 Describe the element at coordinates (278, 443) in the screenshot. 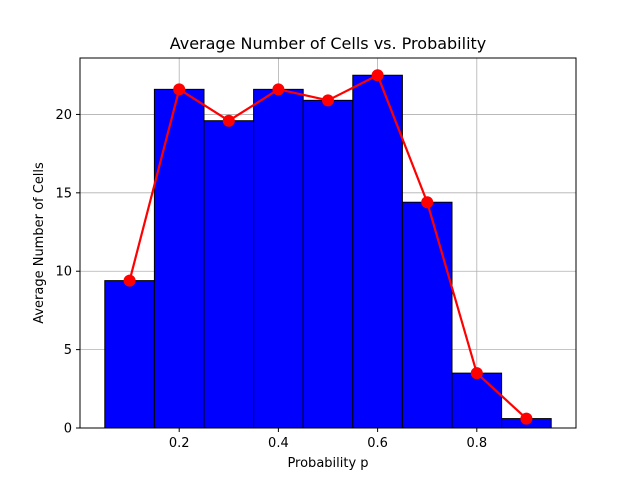

I see `x-tick-label-1: 0.4` at that location.